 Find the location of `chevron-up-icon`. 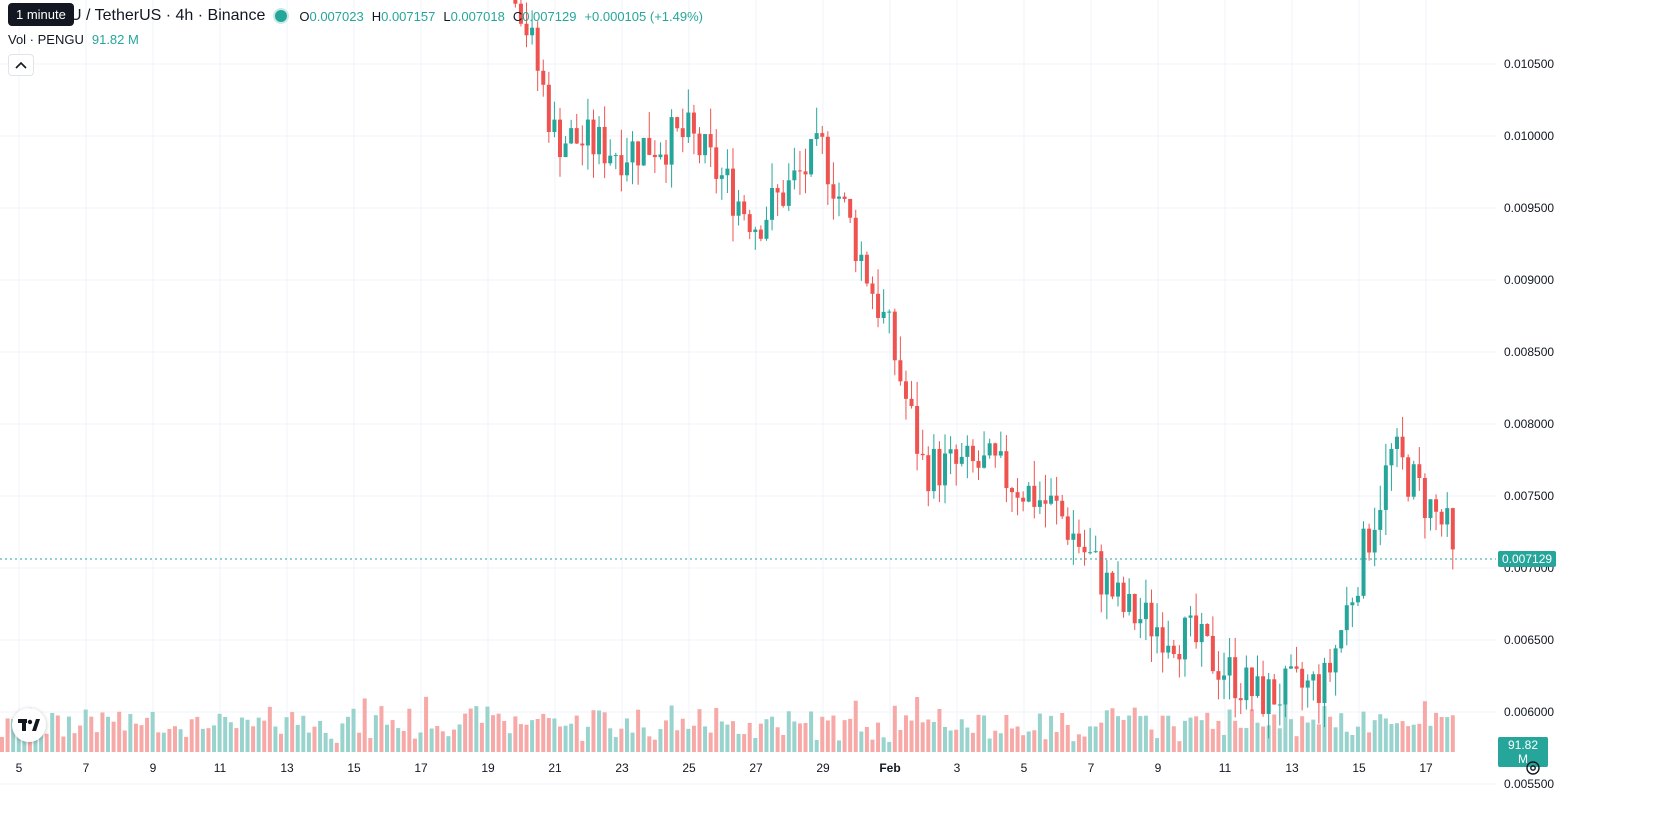

chevron-up-icon is located at coordinates (21, 65).